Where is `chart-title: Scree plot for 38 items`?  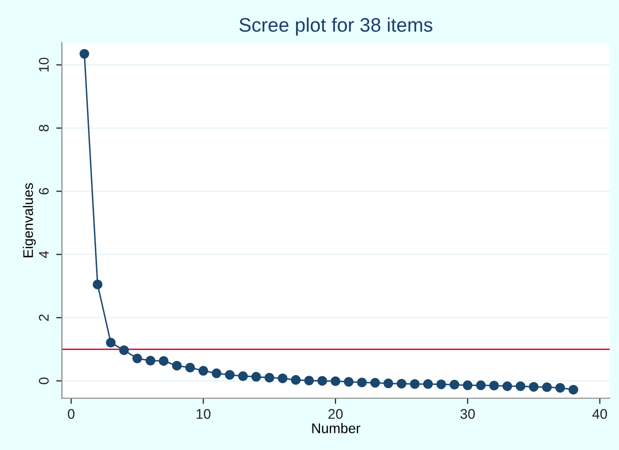
chart-title: Scree plot for 38 items is located at coordinates (335, 27).